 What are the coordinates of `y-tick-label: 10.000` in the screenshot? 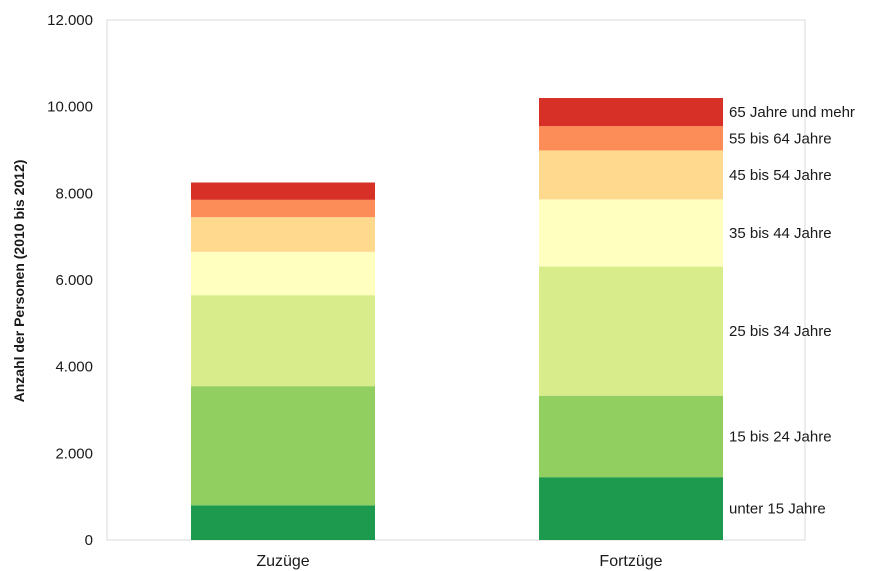 It's located at (70, 107).